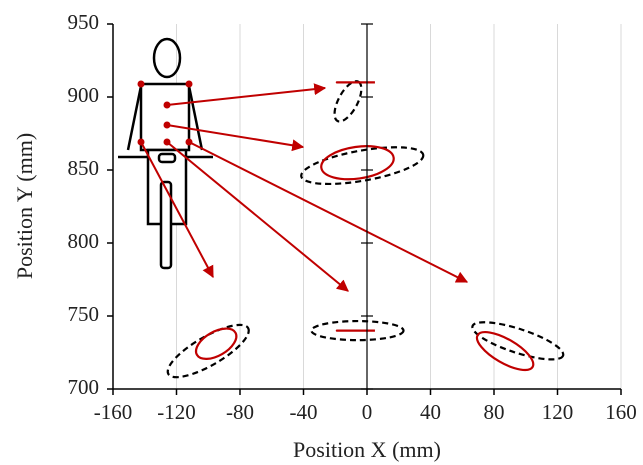  I want to click on y-tick-label: 850, so click(84, 168).